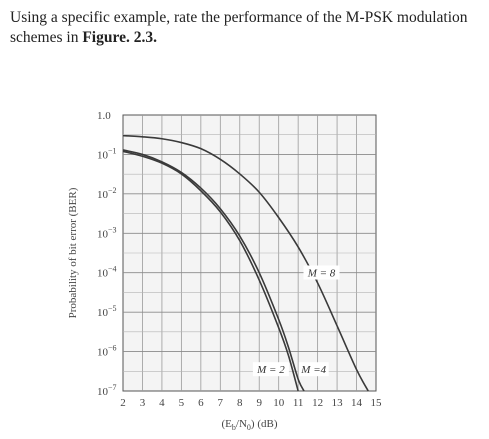 The width and height of the screenshot is (489, 439). I want to click on x-tick-label: 5, so click(182, 403).